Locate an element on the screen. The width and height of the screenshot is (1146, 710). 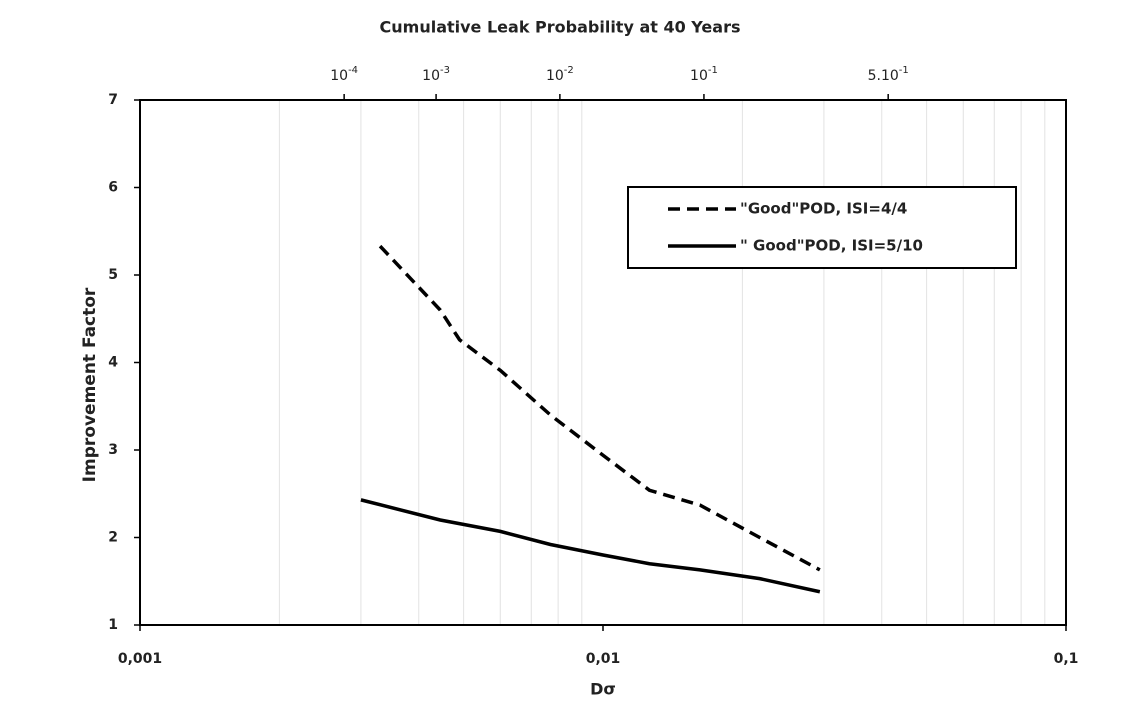
y-tick-label: 7 is located at coordinates (113, 100).